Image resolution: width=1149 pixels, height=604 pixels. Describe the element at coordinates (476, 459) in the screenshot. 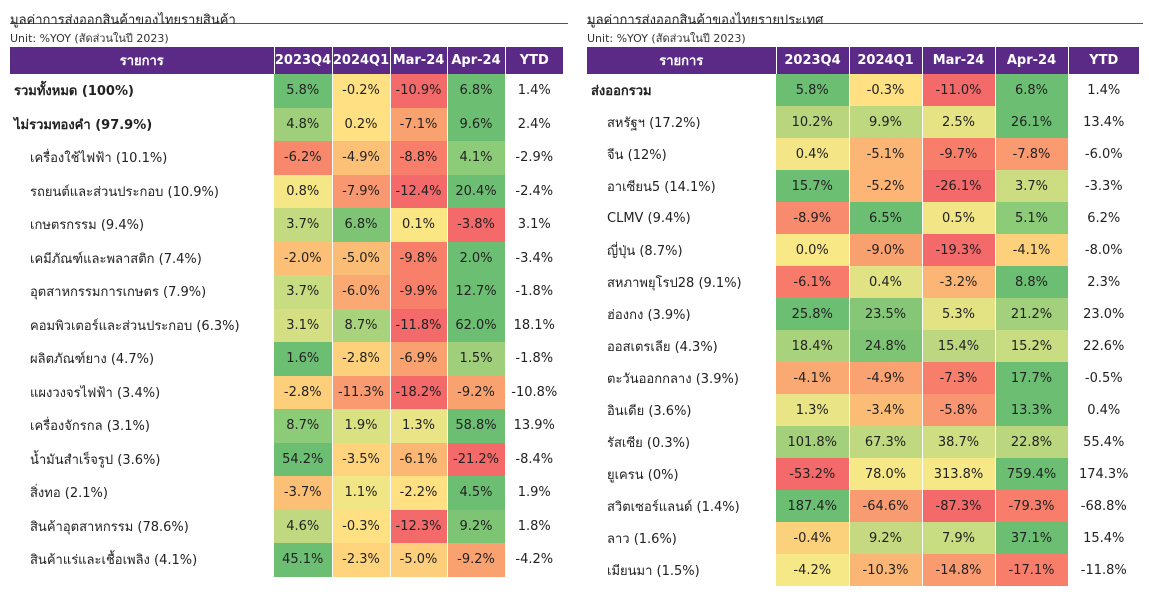

I see `value-cell: -21.2%` at that location.